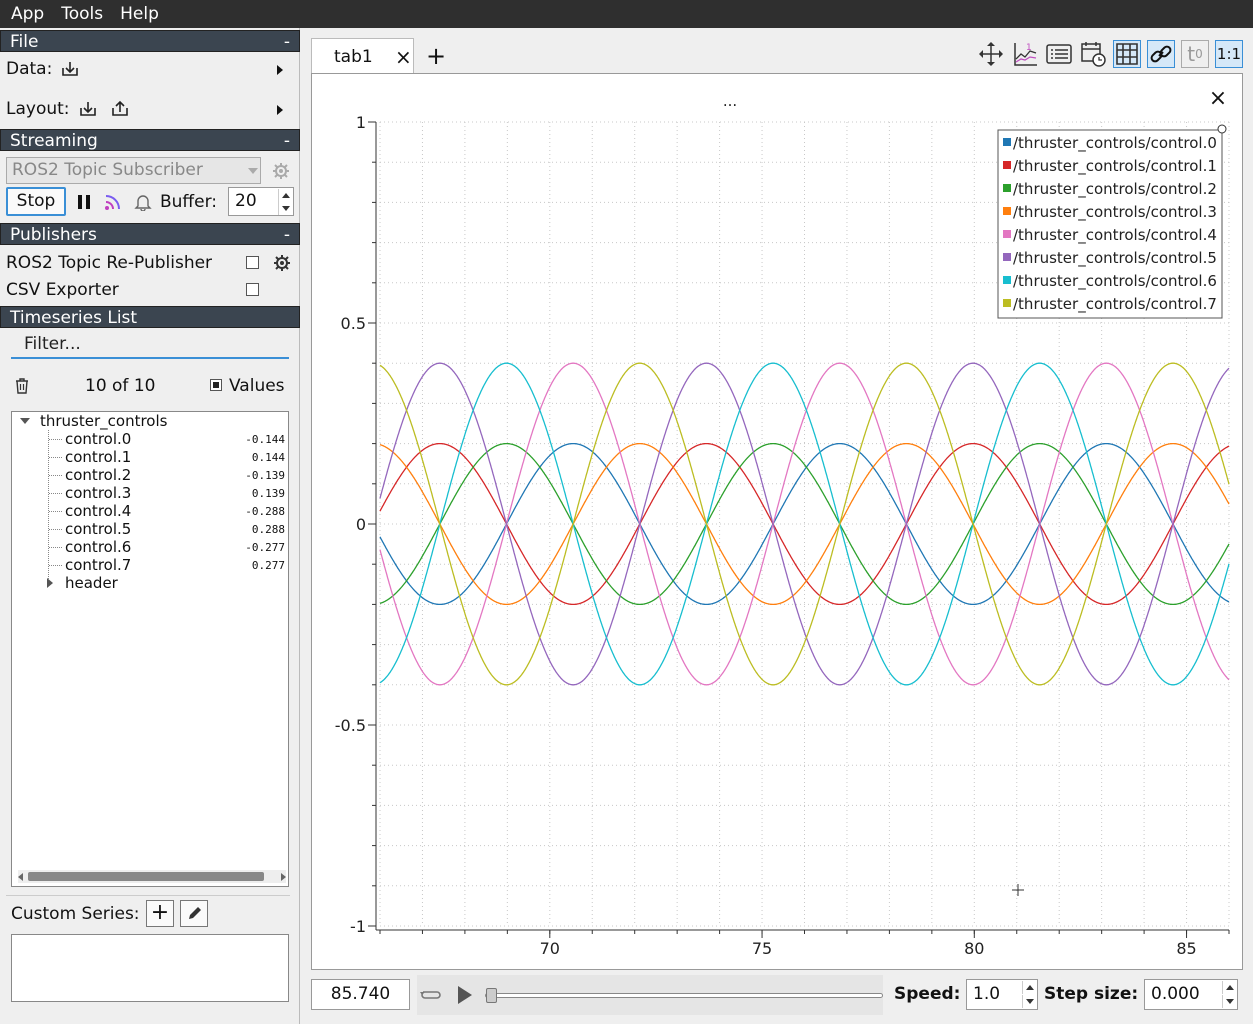 This screenshot has height=1024, width=1253. I want to click on stop-button-label: Stop, so click(36, 201).